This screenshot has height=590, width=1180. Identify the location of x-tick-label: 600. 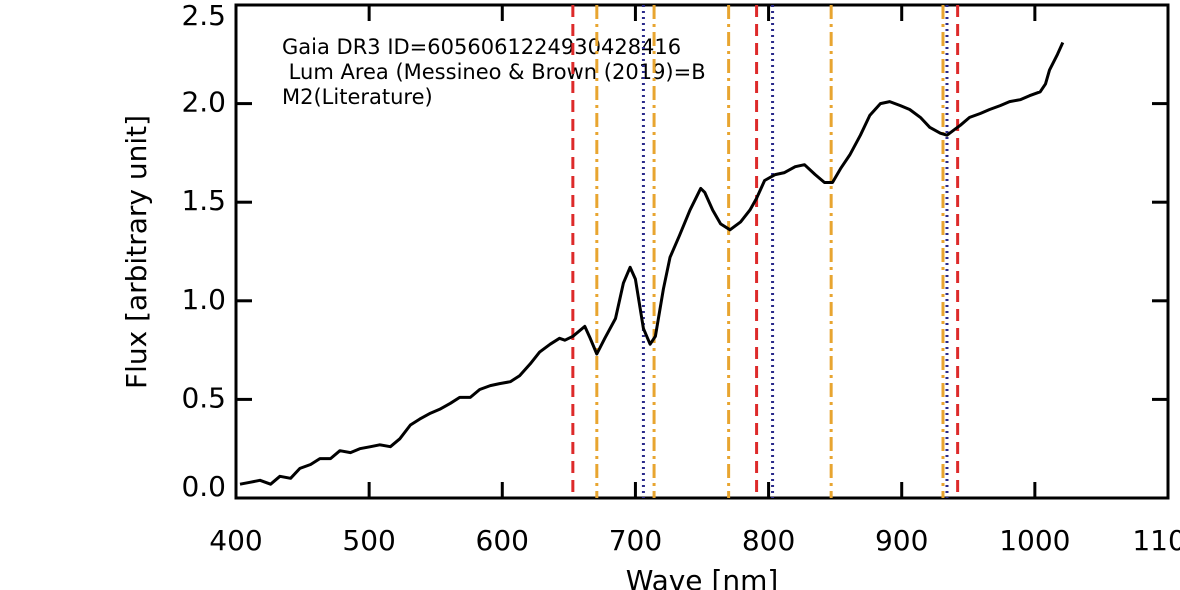
(502, 540).